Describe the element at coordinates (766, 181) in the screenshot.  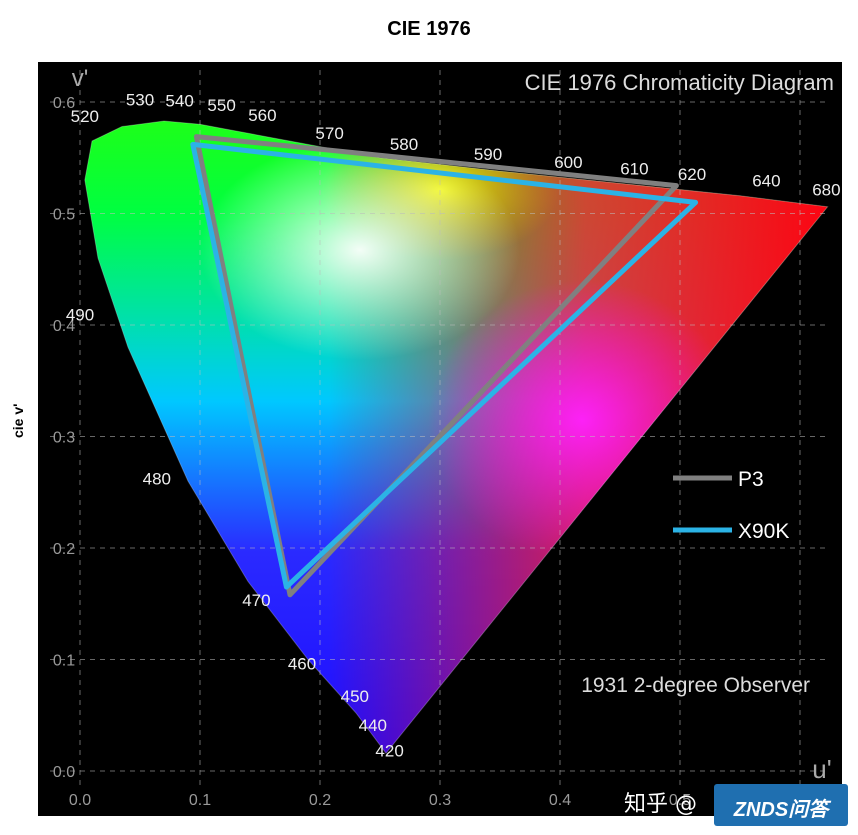
I see `wavelength-label: 640` at that location.